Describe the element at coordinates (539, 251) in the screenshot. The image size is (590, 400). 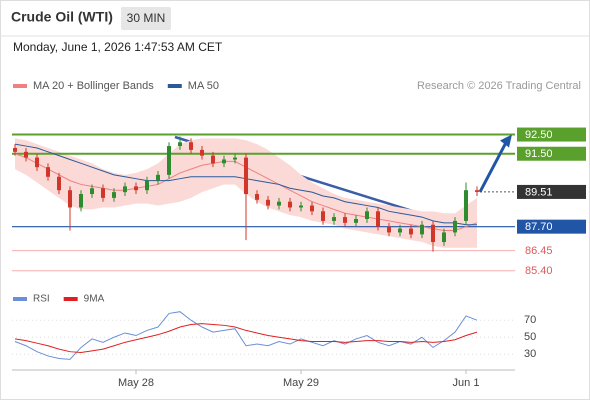
I see `level-label: 86.45` at that location.